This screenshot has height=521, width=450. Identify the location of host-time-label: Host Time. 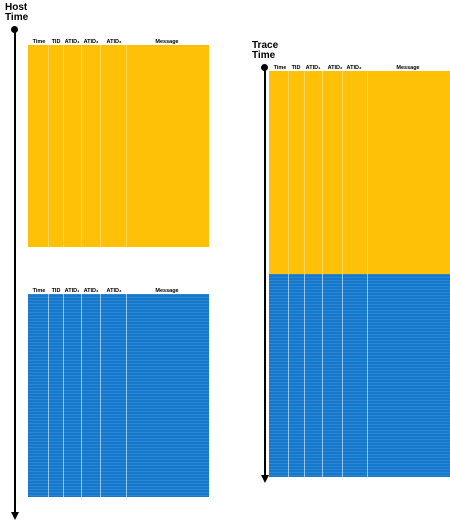
(16, 13).